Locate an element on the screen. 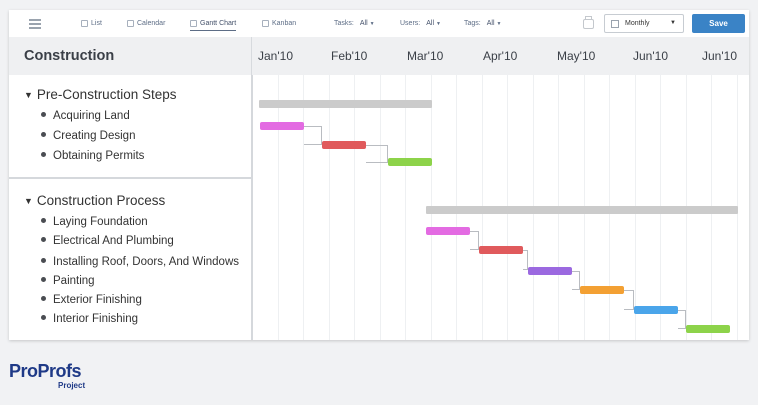 This screenshot has width=758, height=405. task-bar-painting is located at coordinates (602, 290).